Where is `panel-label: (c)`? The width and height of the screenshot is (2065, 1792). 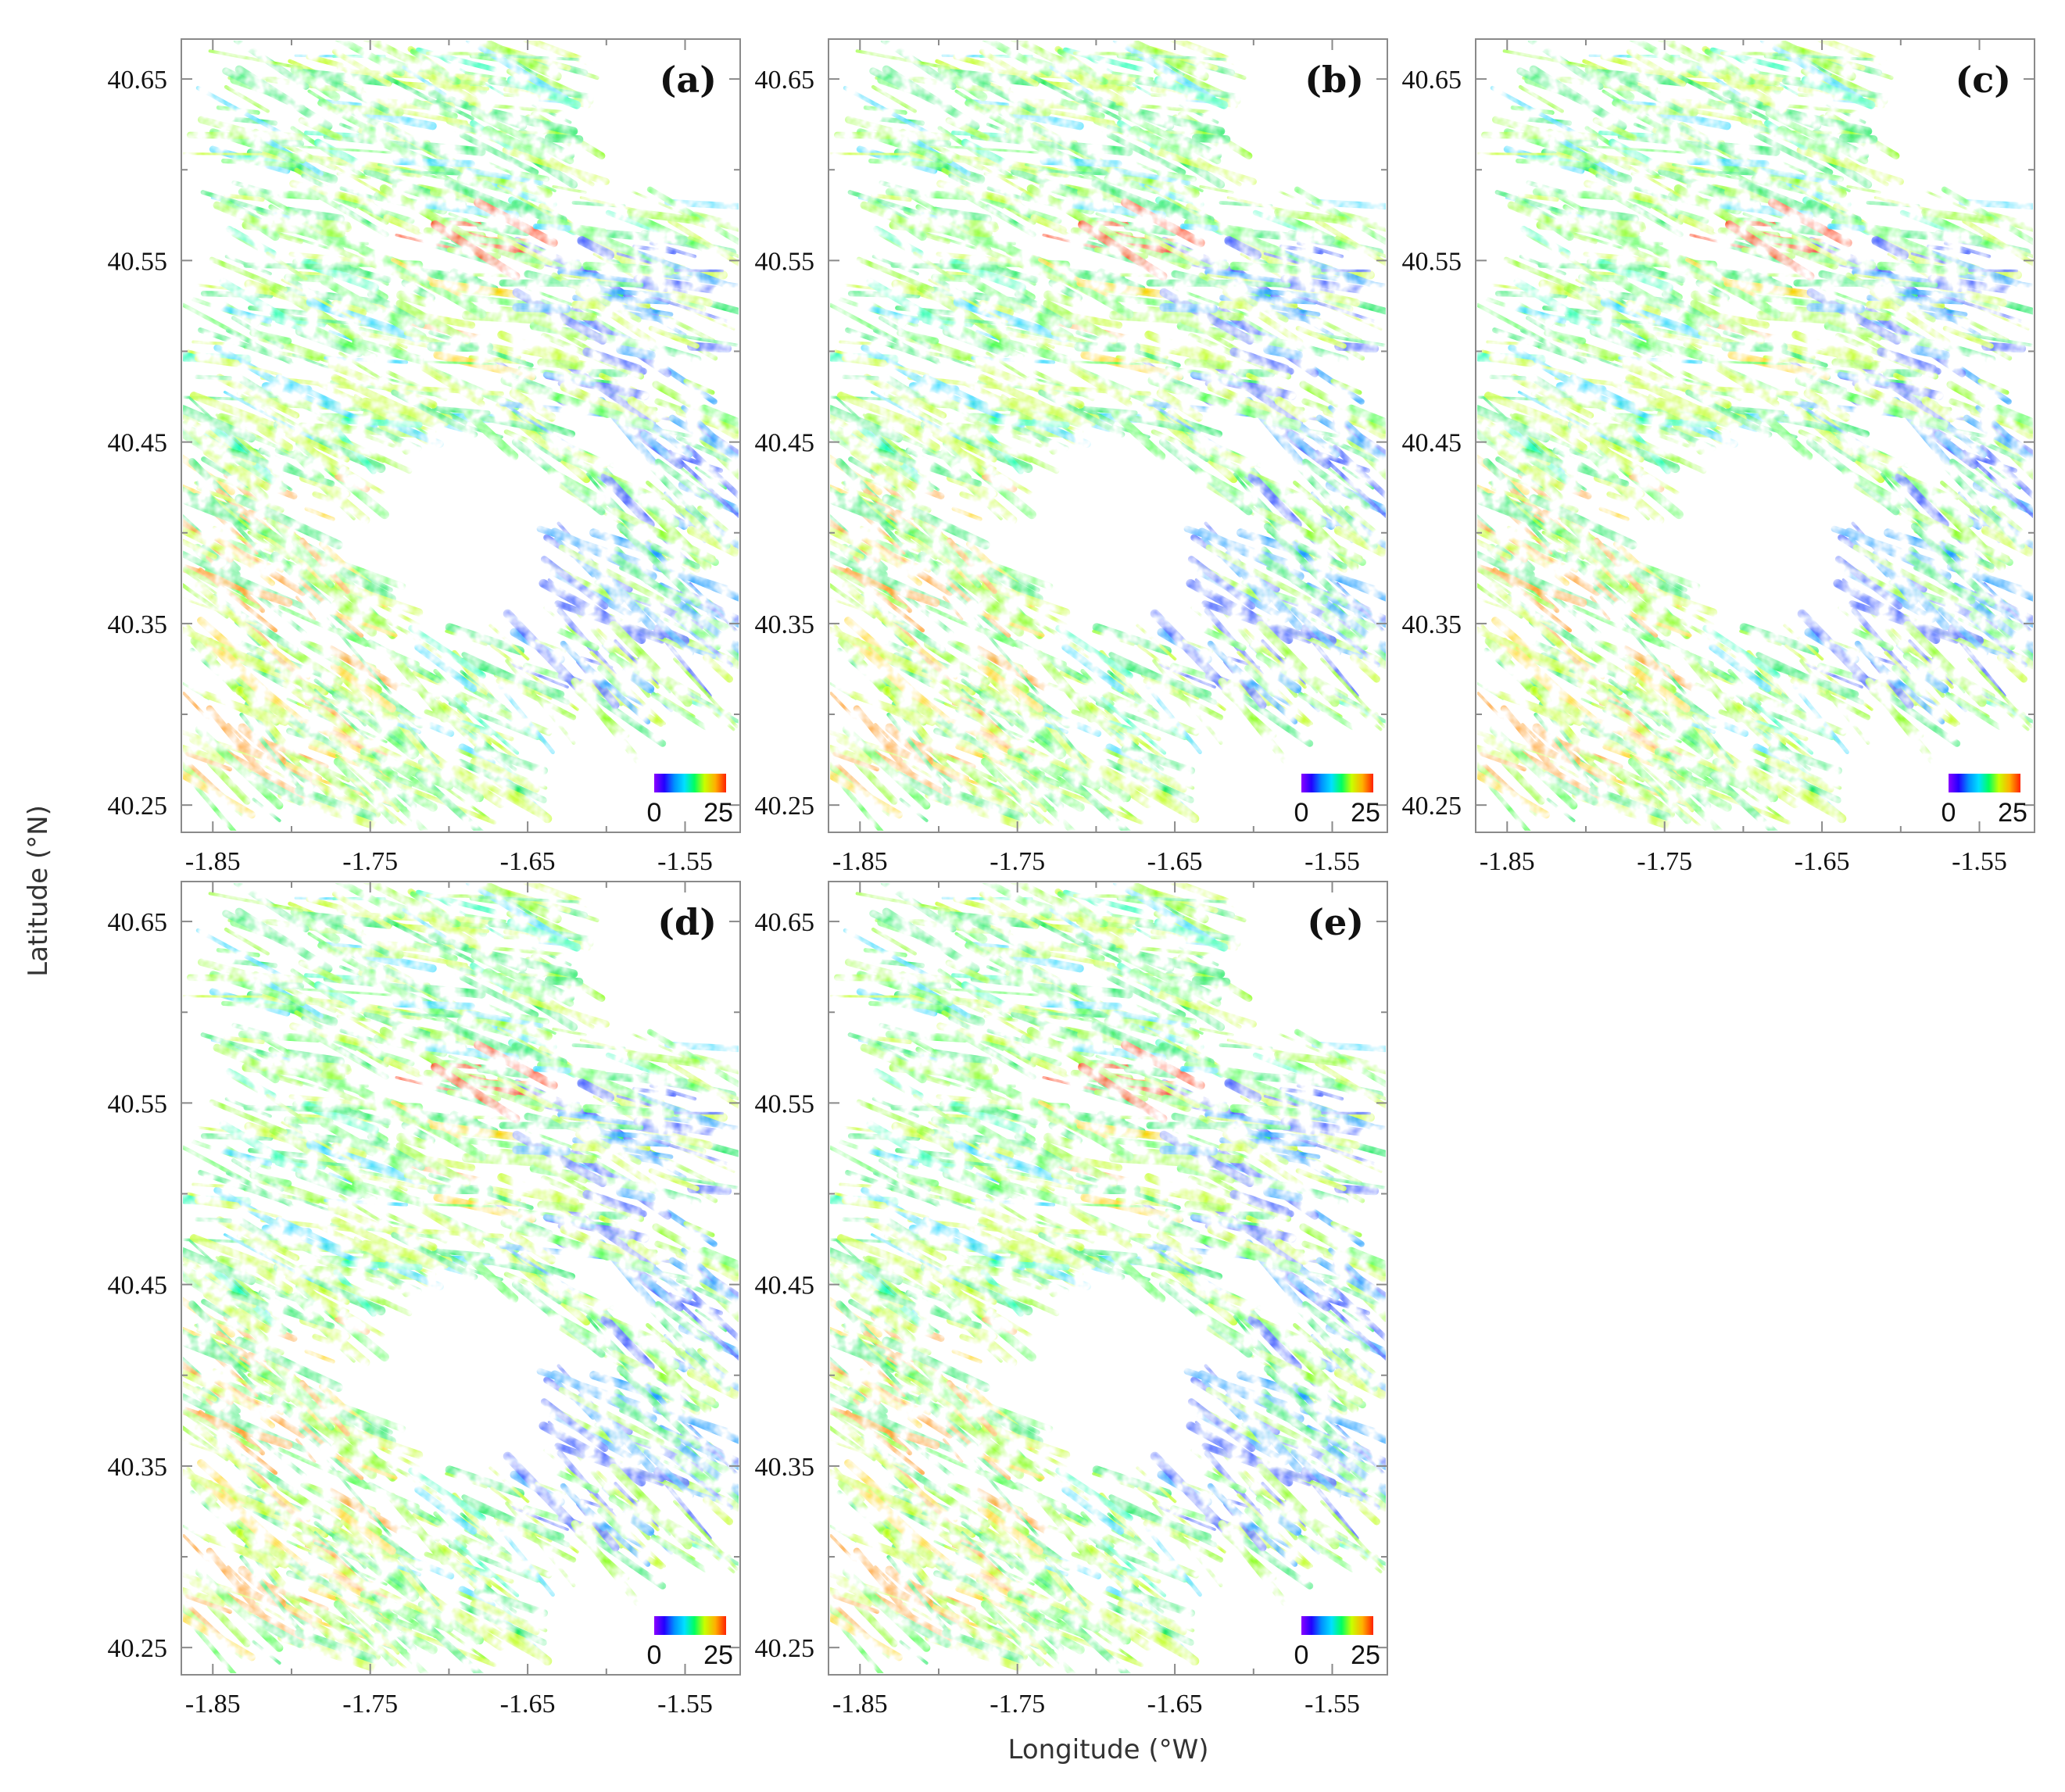
panel-label: (c) is located at coordinates (1983, 80).